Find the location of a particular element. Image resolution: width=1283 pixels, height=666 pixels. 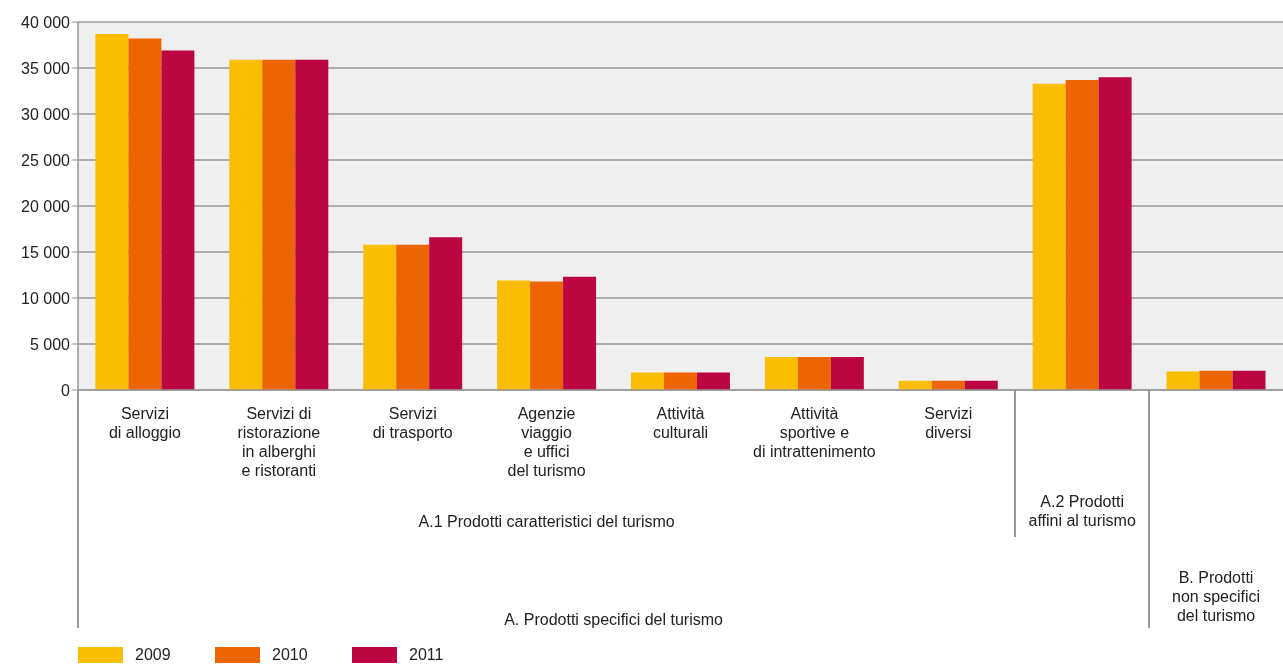

text: A.2 Prodotti affini al turismo is located at coordinates (1082, 511).